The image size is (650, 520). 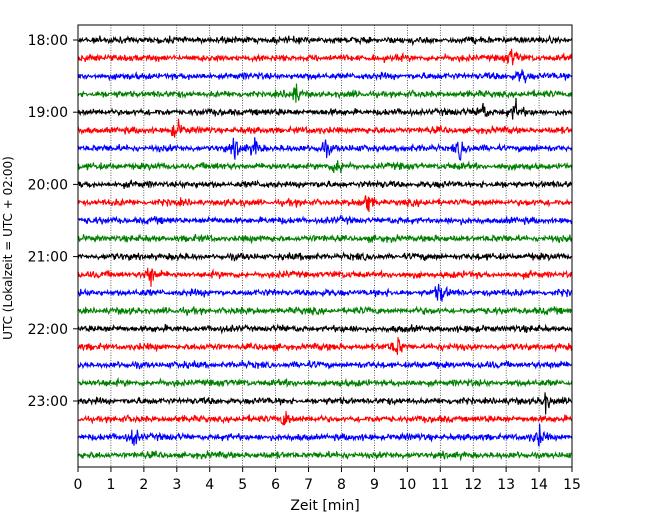 I want to click on trace-1930, so click(x=325, y=149).